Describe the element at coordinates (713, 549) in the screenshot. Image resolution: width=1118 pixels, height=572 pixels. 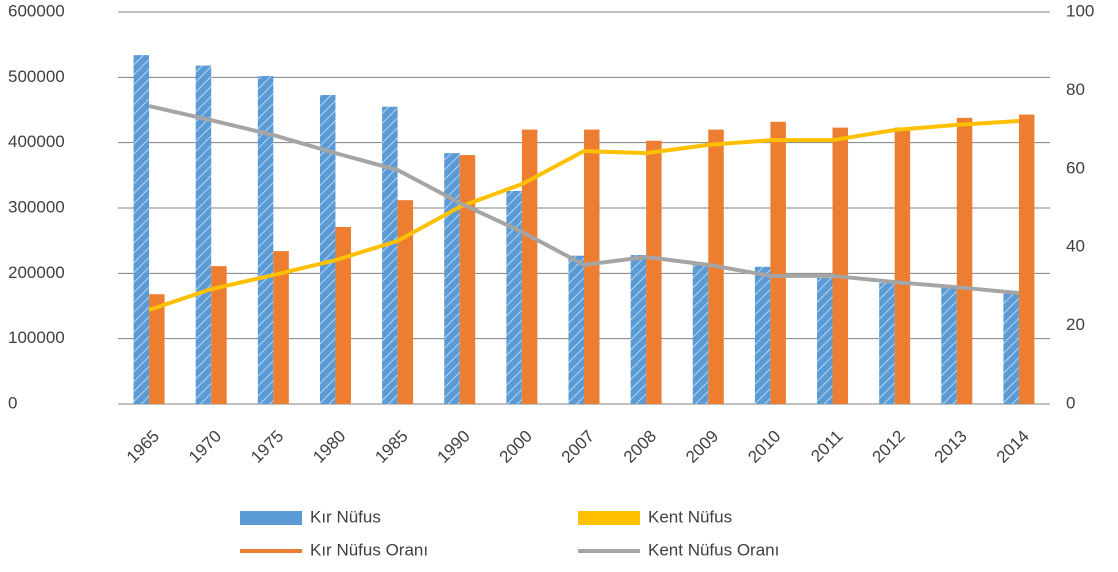
I see `legend-label: Kent Nüfus Oranı` at that location.